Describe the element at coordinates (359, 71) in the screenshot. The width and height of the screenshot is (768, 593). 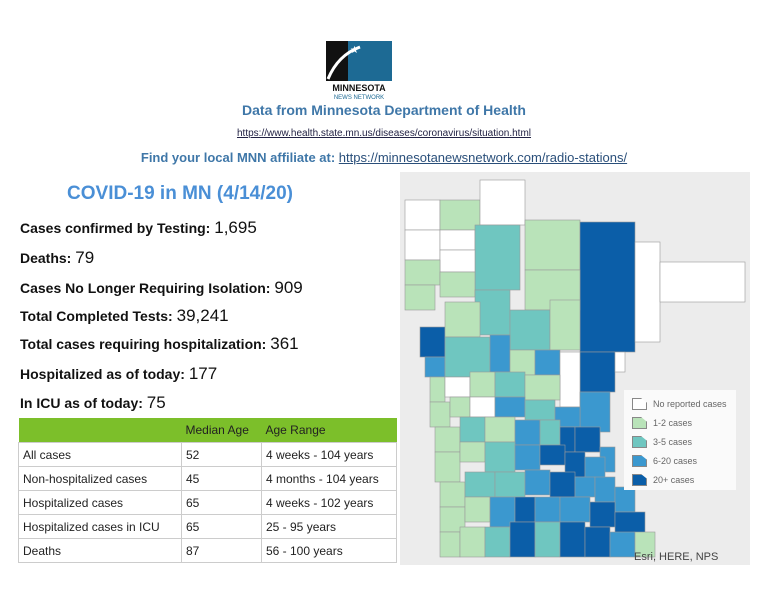
I see `mnn-logo: ★ MINNESOTA NEWS NETWORK` at that location.